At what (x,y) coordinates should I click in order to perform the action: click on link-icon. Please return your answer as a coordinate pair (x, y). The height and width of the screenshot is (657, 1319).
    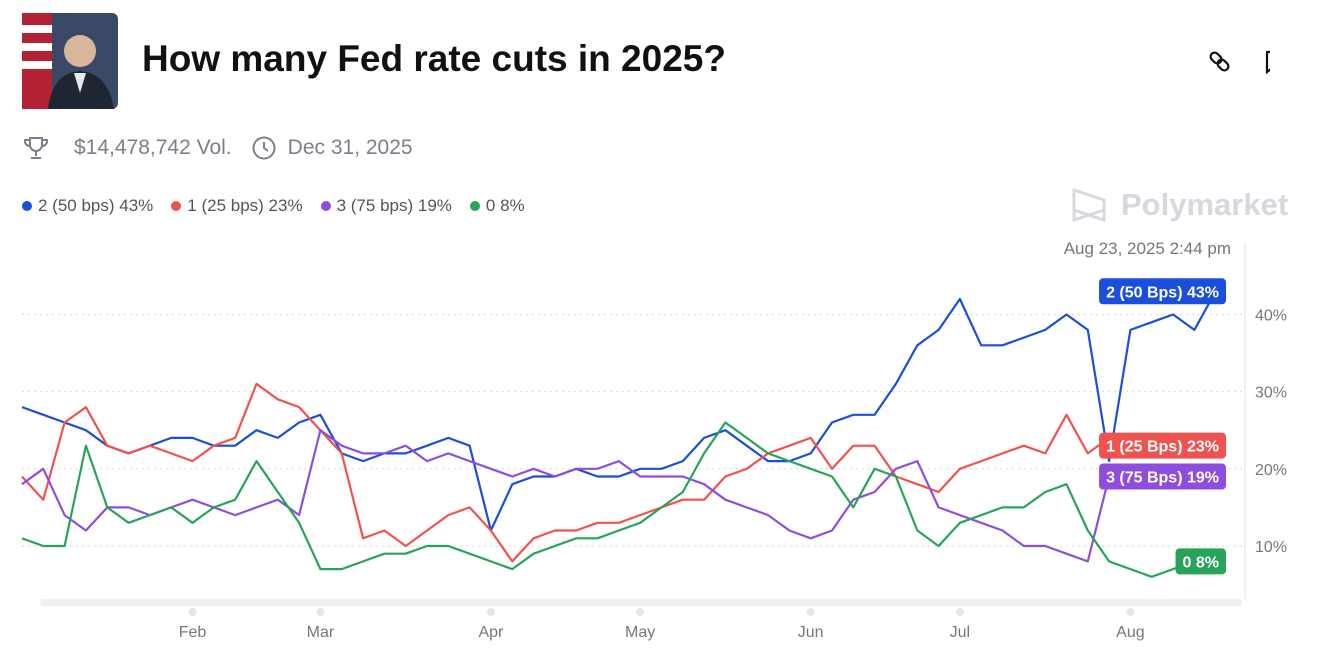
    Looking at the image, I should click on (1219, 61).